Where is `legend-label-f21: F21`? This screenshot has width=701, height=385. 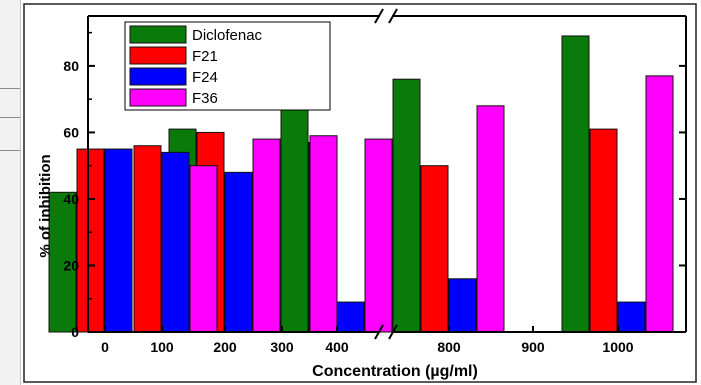 legend-label-f21: F21 is located at coordinates (205, 56).